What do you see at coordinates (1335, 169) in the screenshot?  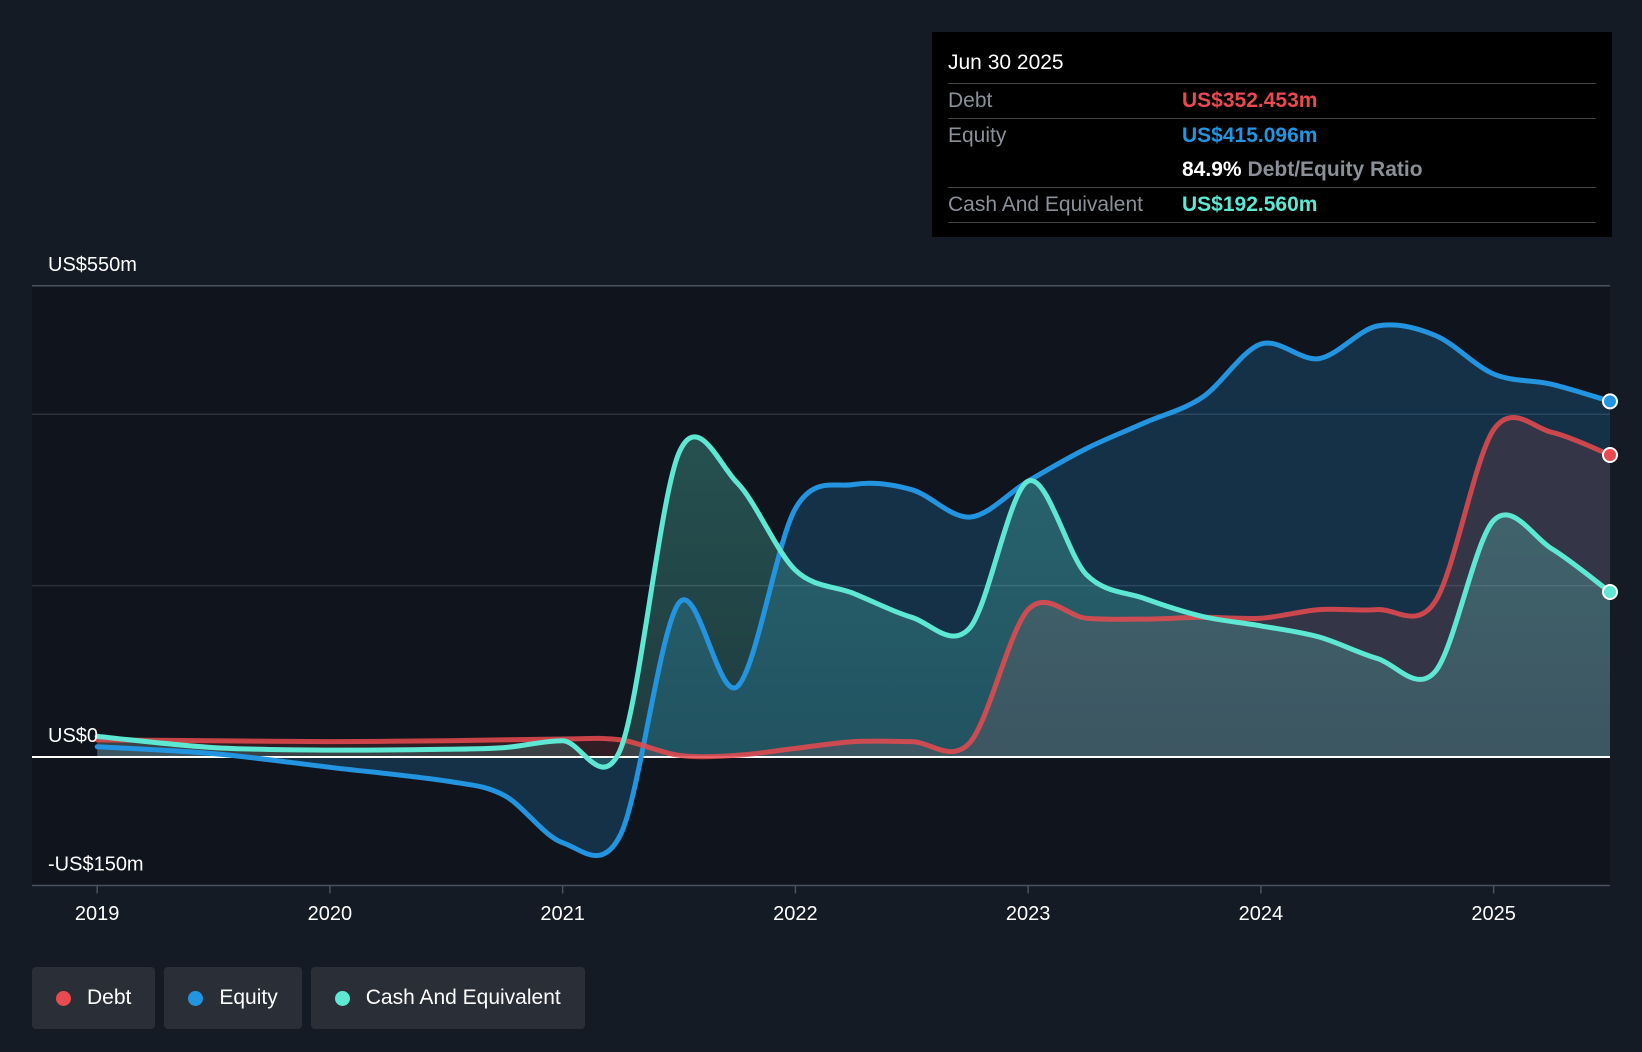 I see `tooltip-ratio-label: Debt/Equity Ratio` at bounding box center [1335, 169].